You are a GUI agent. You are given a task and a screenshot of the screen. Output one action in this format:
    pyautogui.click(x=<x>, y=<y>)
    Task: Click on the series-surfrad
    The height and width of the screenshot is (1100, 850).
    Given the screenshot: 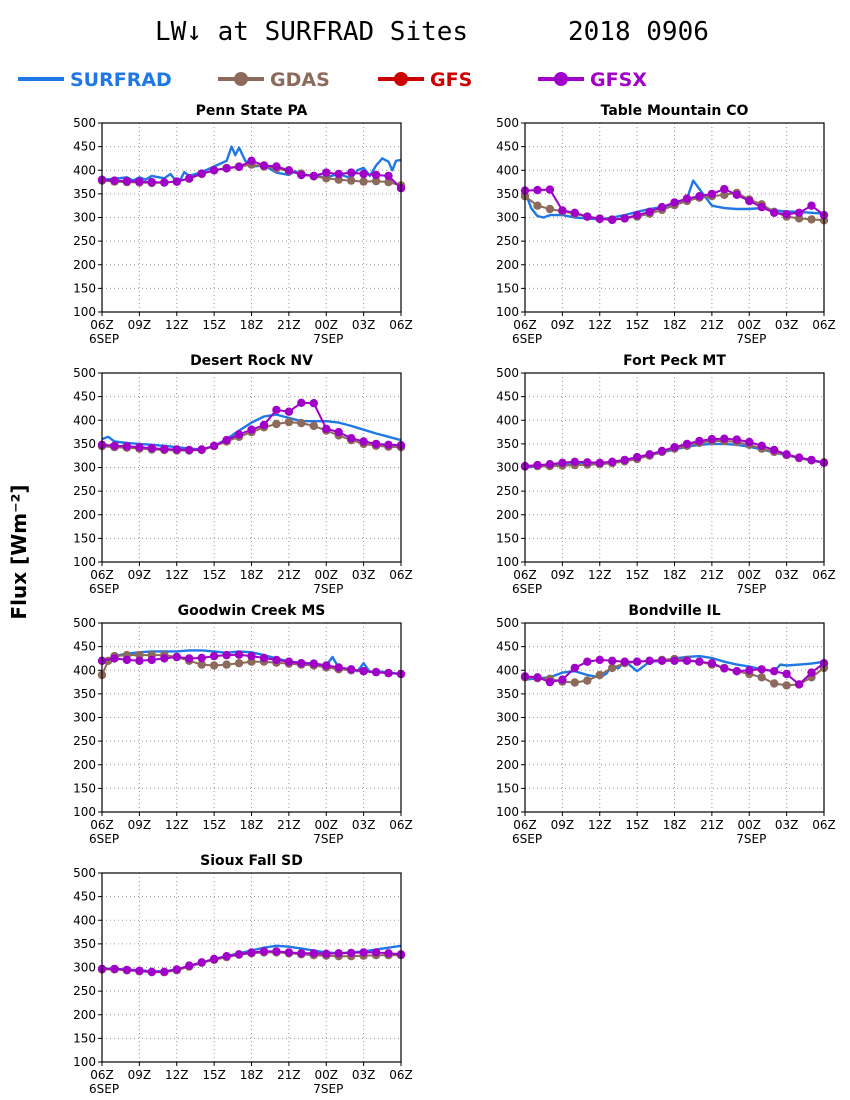 What is the action you would take?
    pyautogui.click(x=251, y=662)
    